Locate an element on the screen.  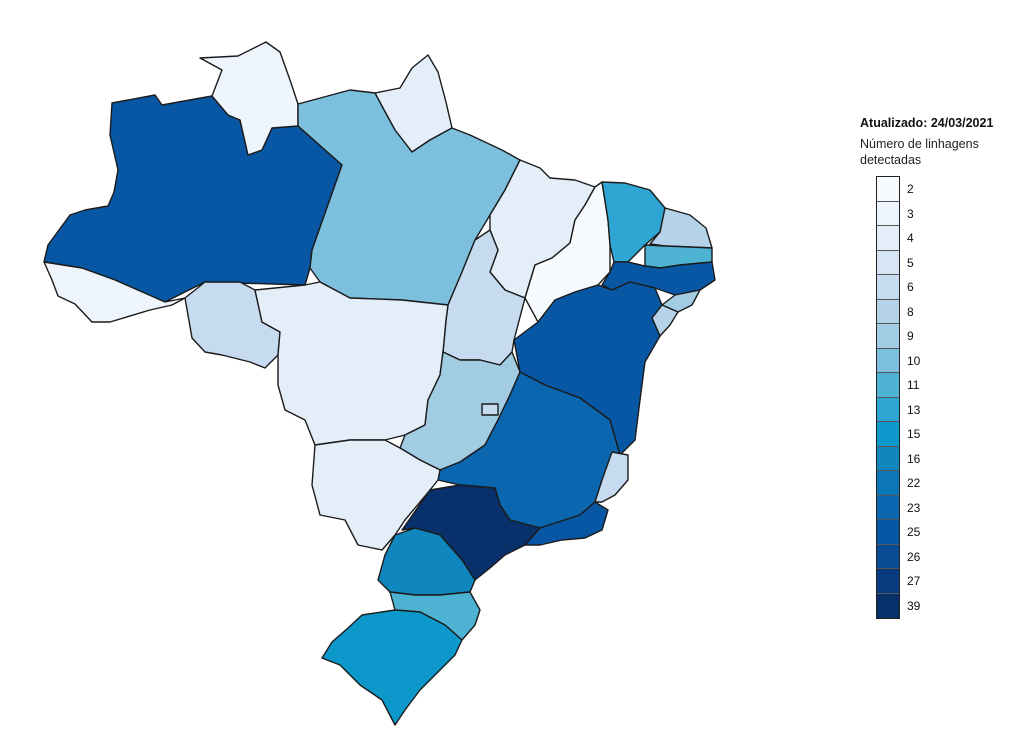
legend-value: 23 is located at coordinates (914, 507).